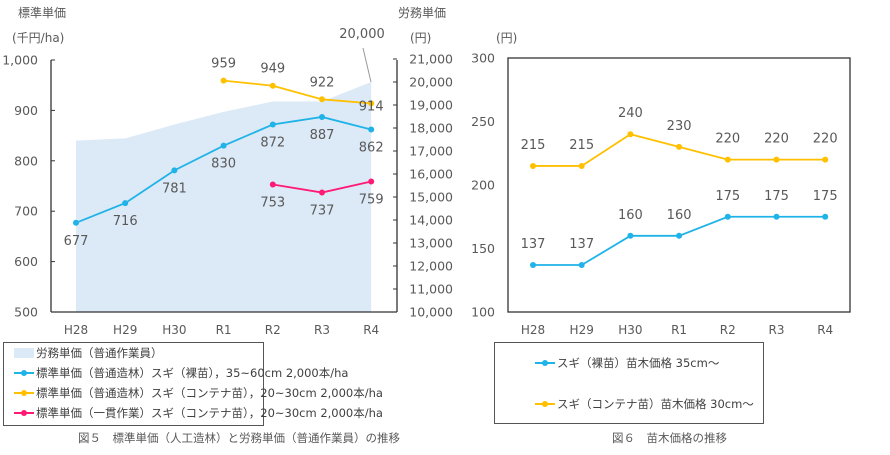  Describe the element at coordinates (506, 38) in the screenshot. I see `y-axis-unit: (円)` at that location.